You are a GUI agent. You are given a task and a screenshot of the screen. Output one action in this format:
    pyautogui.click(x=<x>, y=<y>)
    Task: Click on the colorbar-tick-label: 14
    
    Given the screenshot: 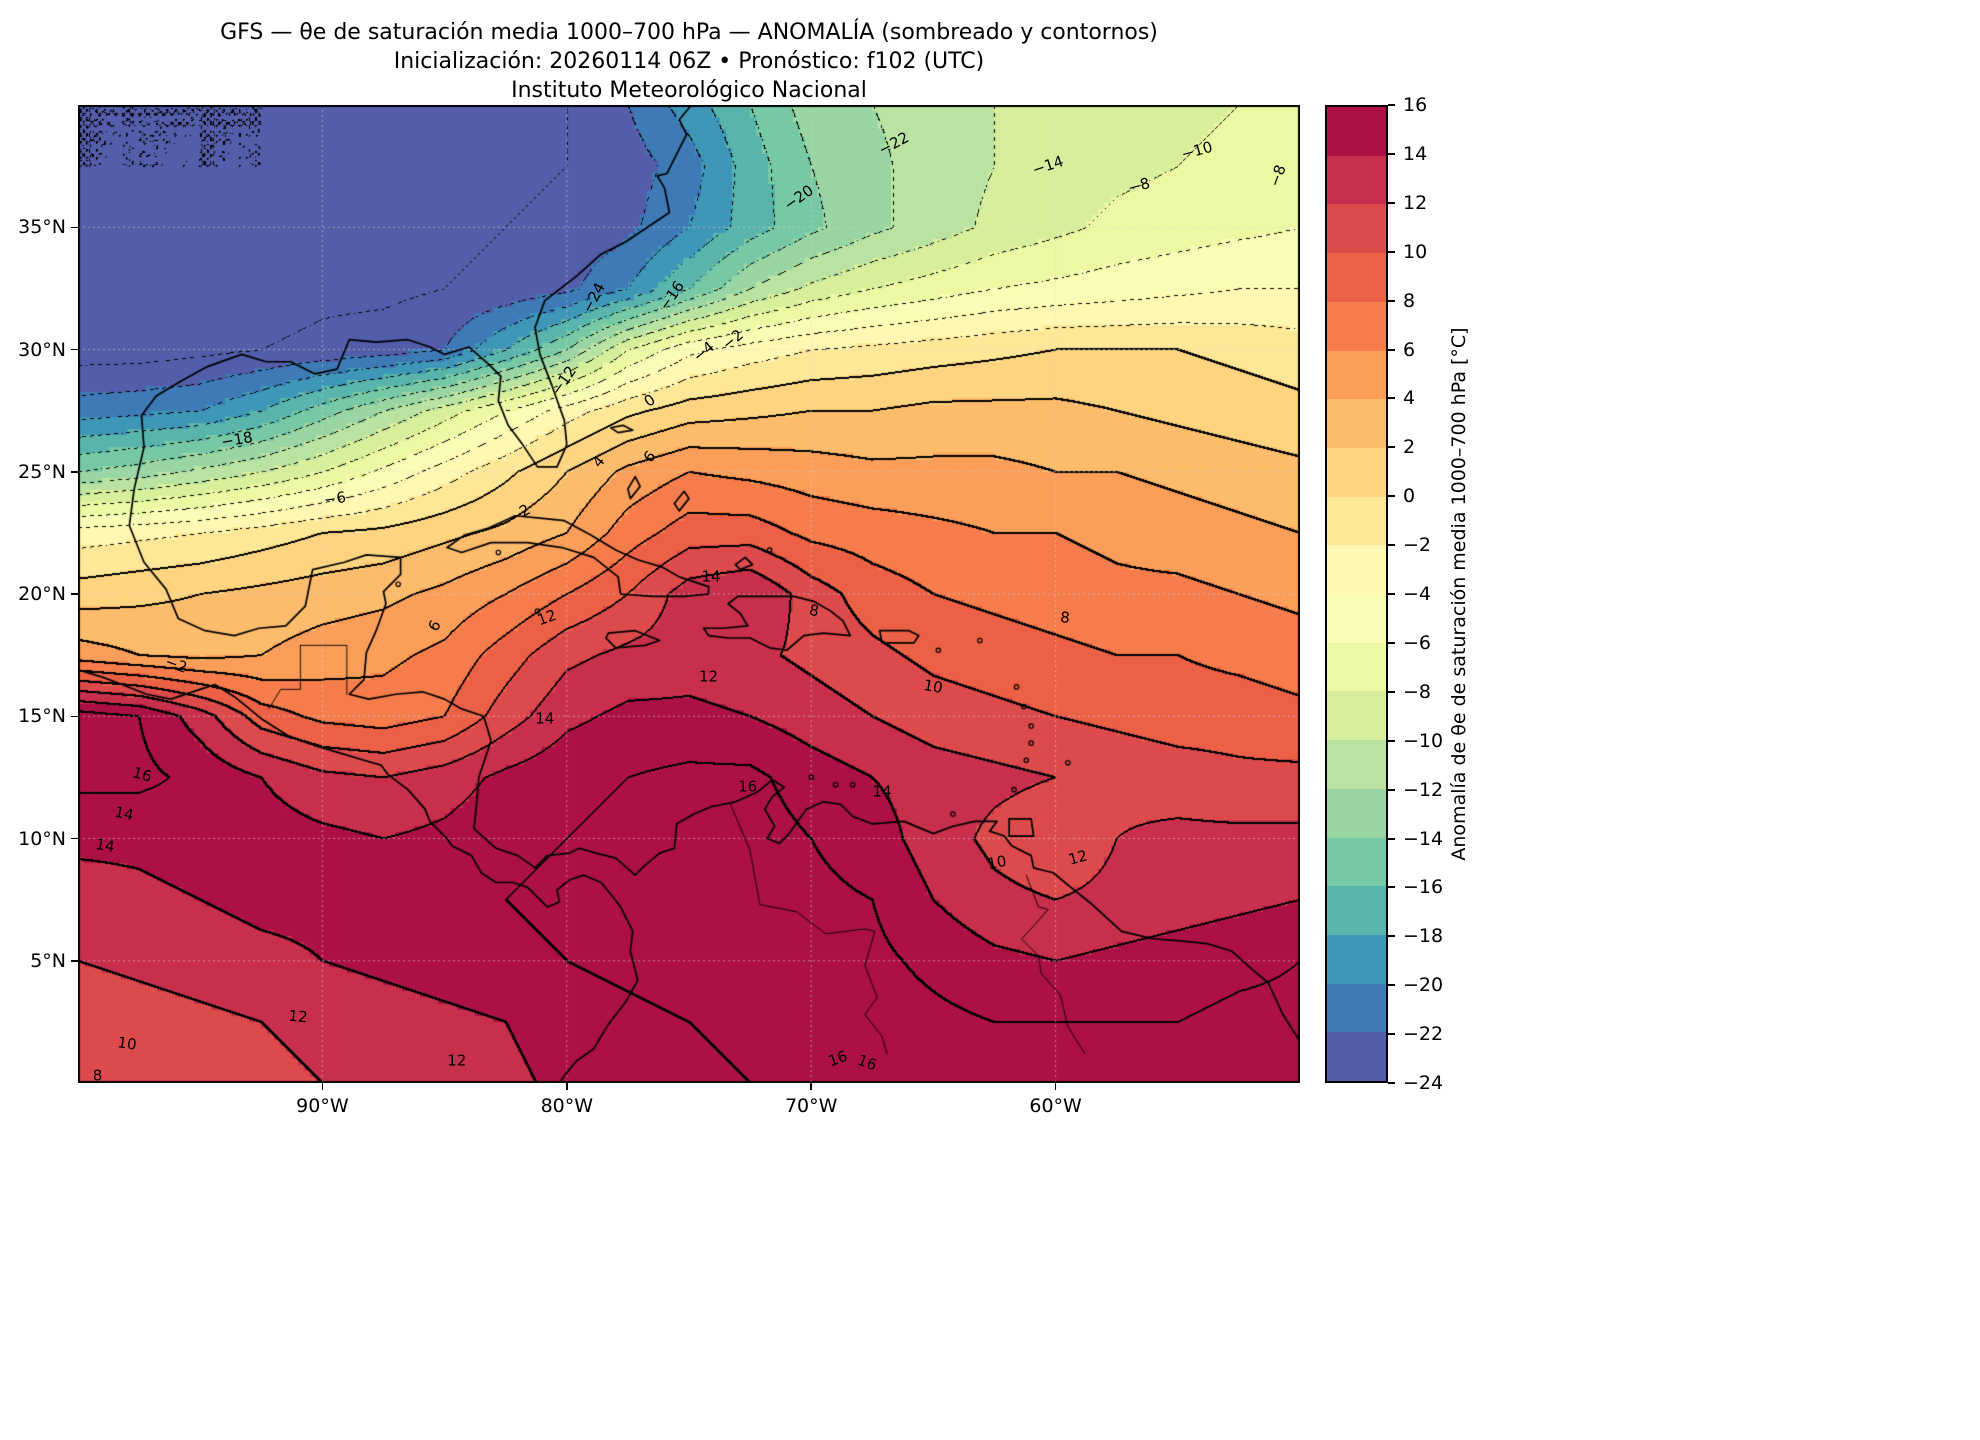 What is the action you would take?
    pyautogui.click(x=1415, y=153)
    